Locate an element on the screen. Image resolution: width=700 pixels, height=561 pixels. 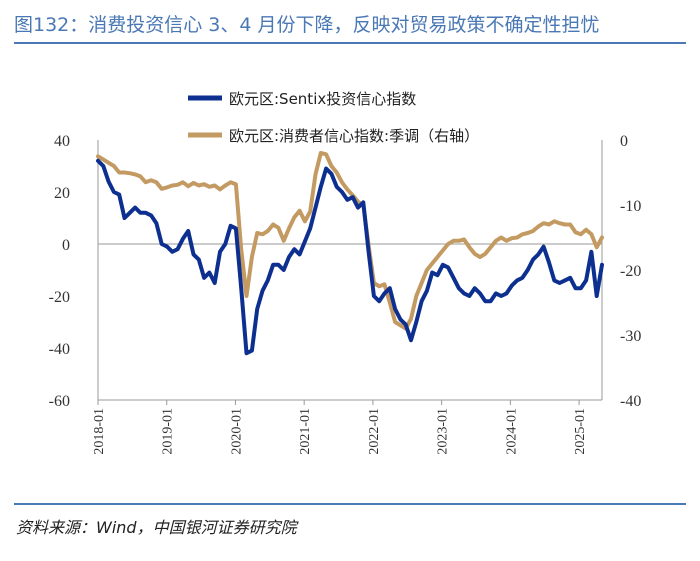
y-tick-right-label: 0 is located at coordinates (624, 141).